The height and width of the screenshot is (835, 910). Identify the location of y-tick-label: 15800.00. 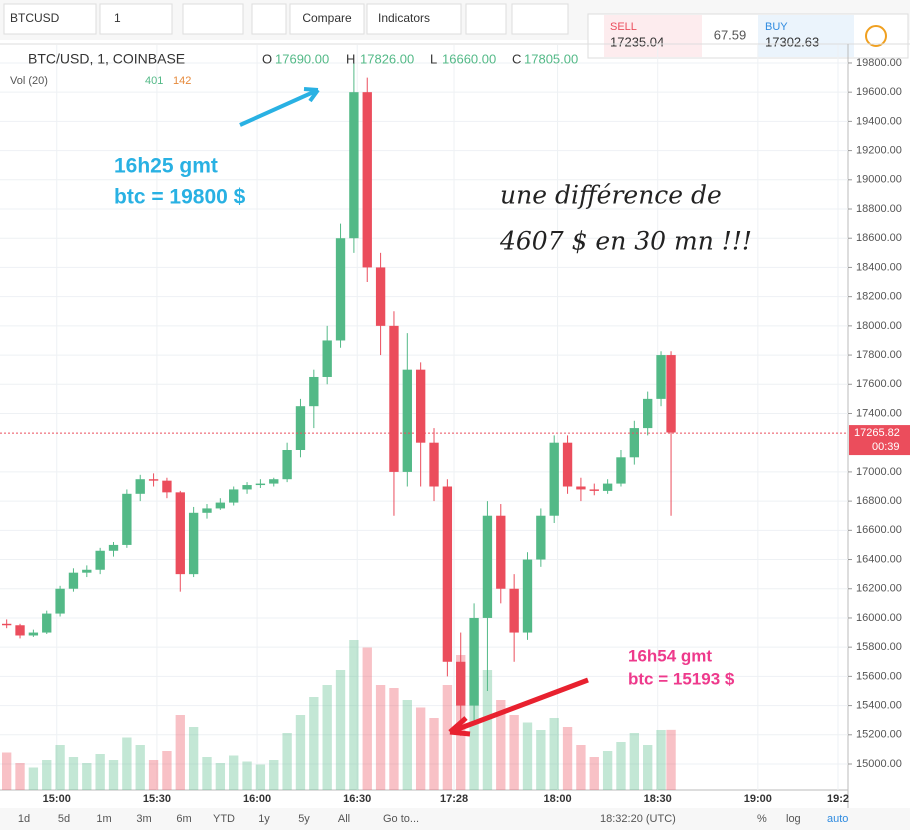
(879, 647).